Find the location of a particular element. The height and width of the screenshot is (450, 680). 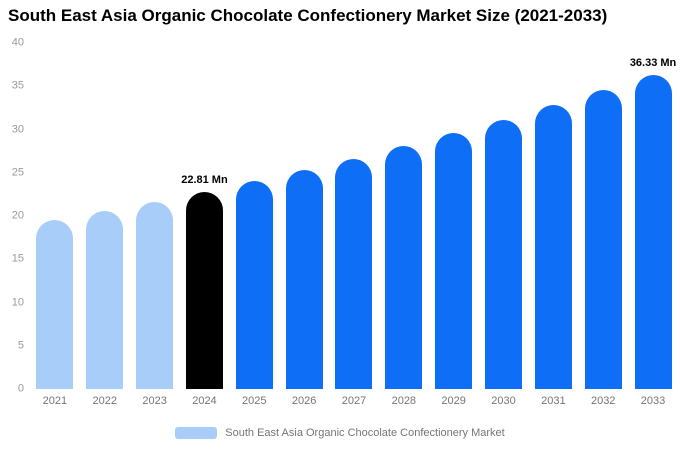

y-tick-label: 5 is located at coordinates (20, 345).